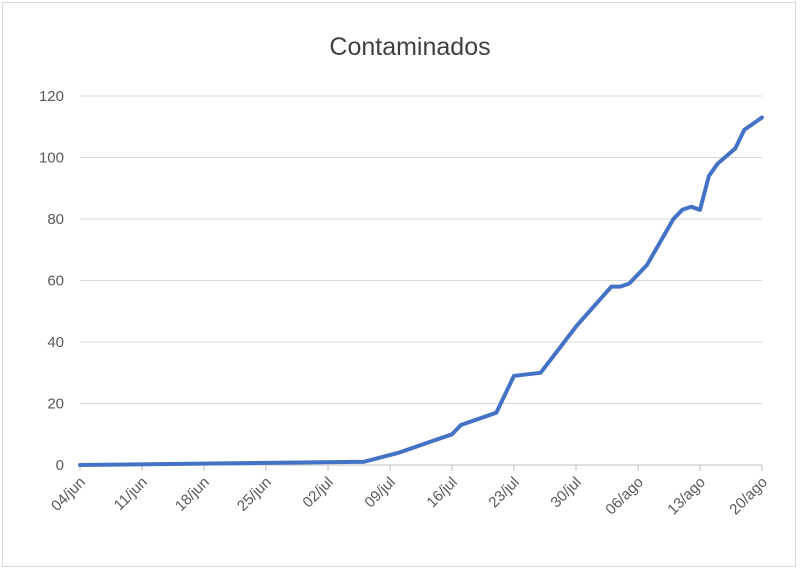 The width and height of the screenshot is (800, 571). What do you see at coordinates (131, 494) in the screenshot?
I see `x-tick-label: 11/jun` at bounding box center [131, 494].